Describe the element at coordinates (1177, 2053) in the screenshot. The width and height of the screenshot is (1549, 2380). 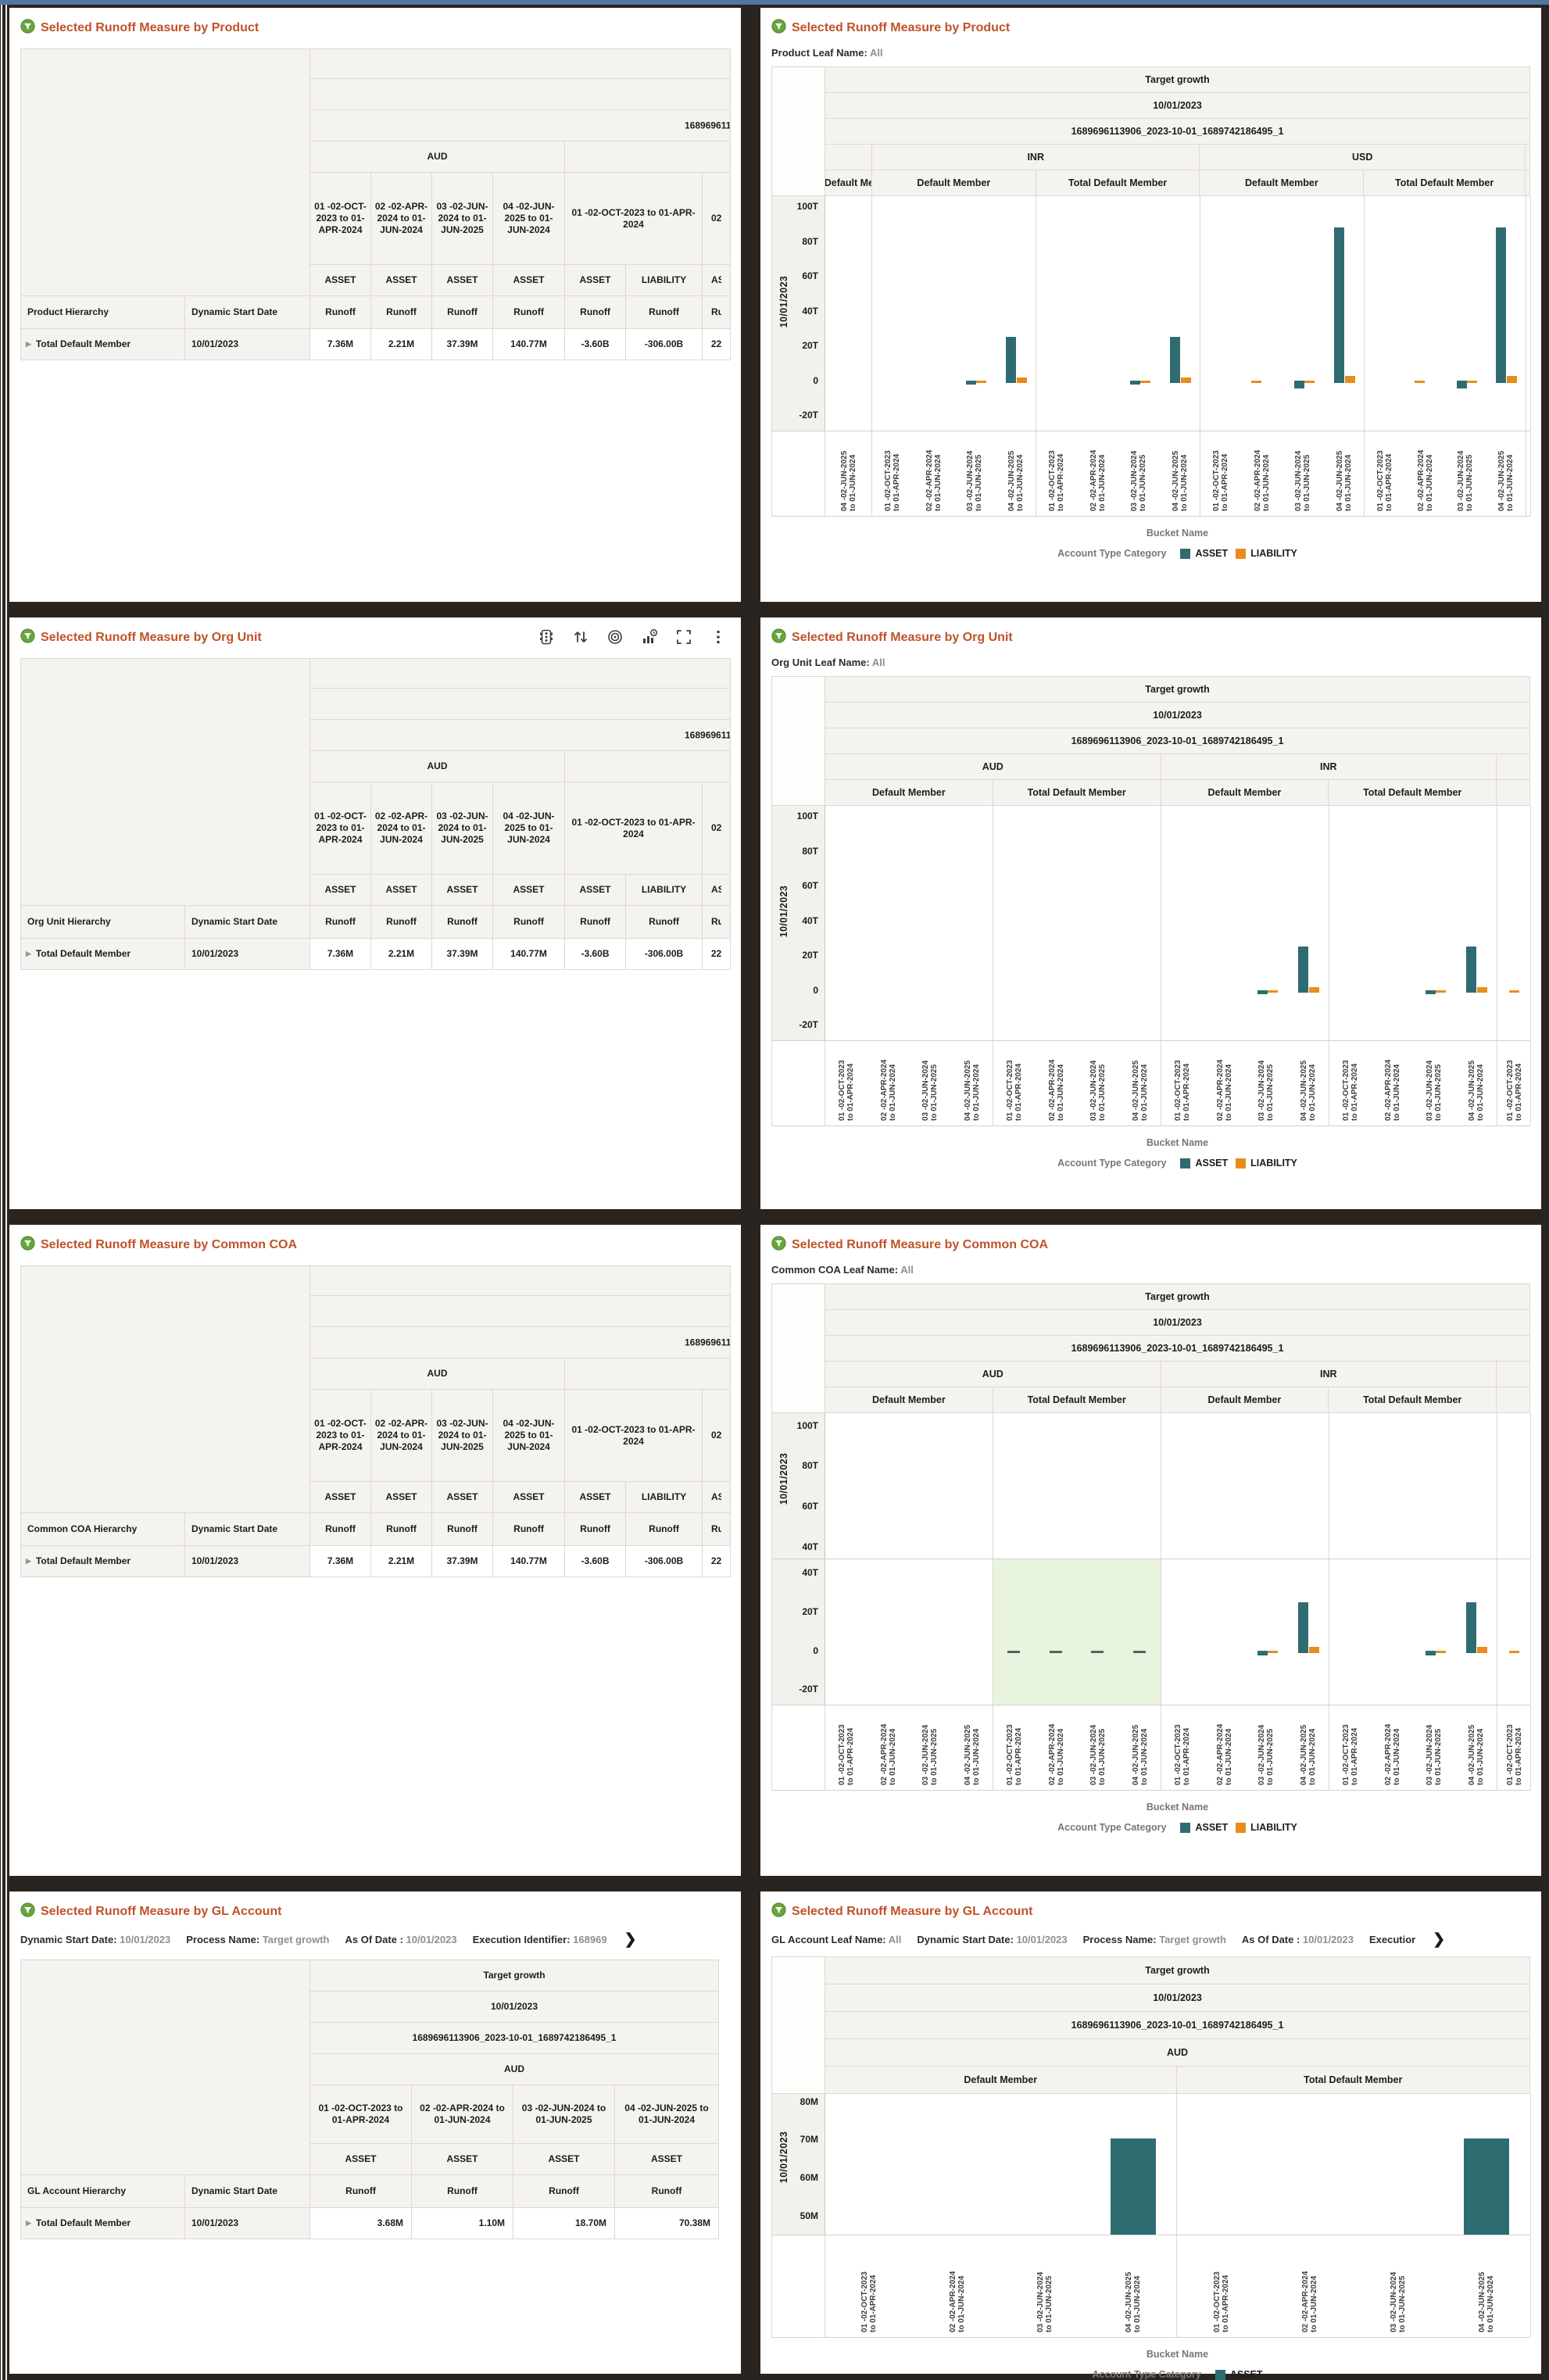
I see `chart-header-cell: AUD` at that location.